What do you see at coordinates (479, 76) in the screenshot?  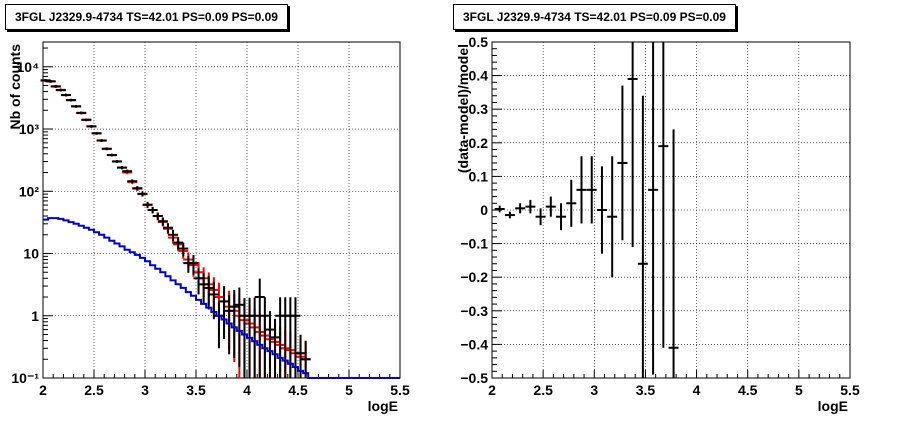 I see `y-tick-label: 0.4` at bounding box center [479, 76].